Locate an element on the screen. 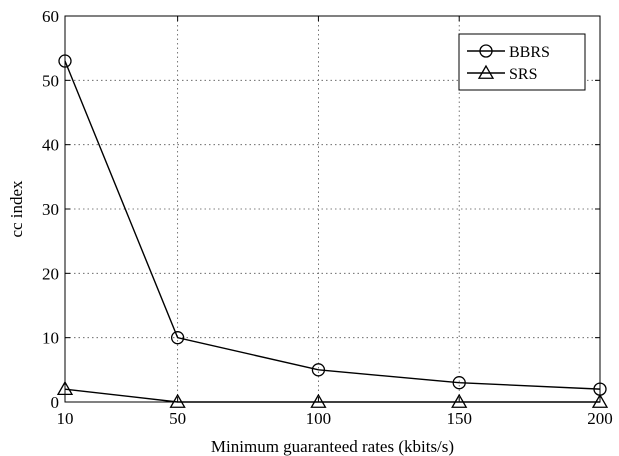 This screenshot has height=456, width=619. series-srs is located at coordinates (332, 394).